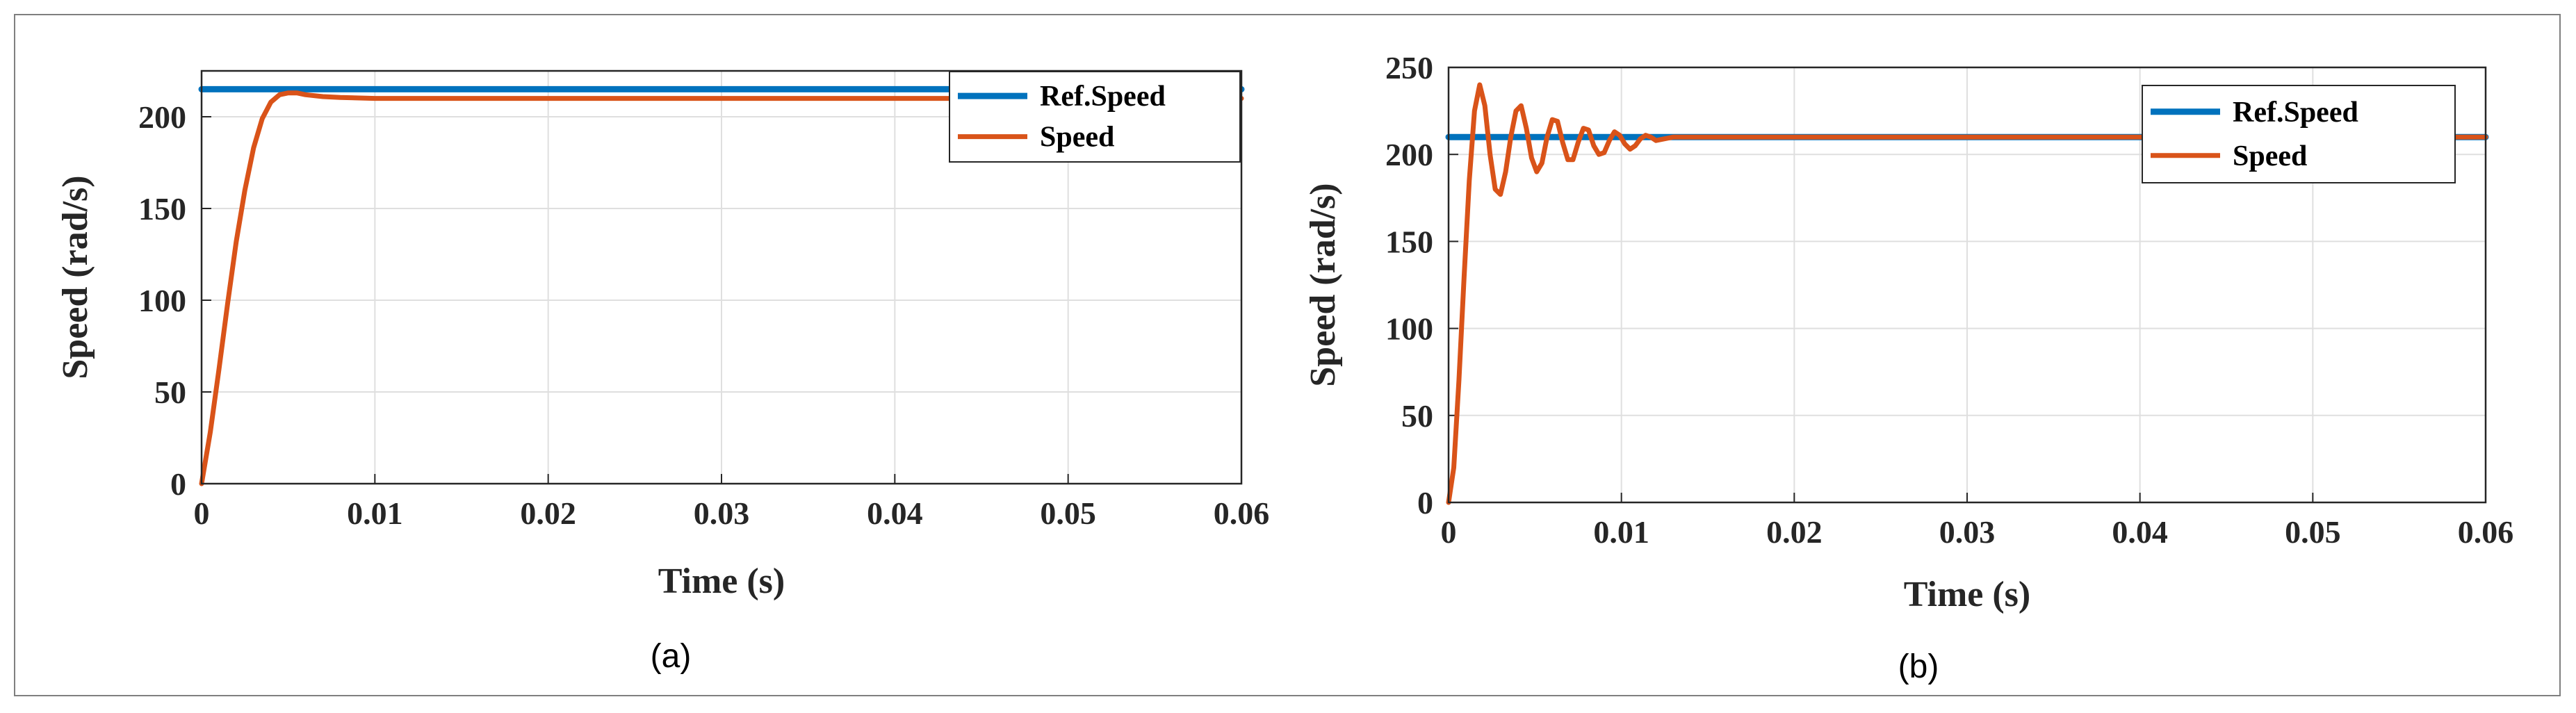  Describe the element at coordinates (1918, 666) in the screenshot. I see `panel-label: (b)` at that location.